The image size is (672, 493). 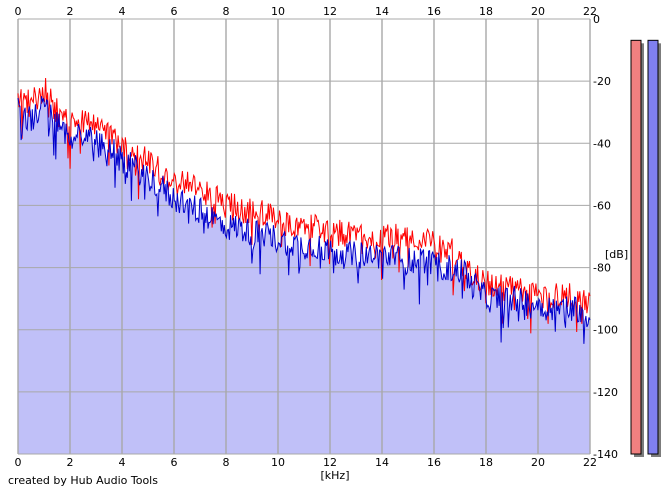 I want to click on credit-text: created by Hub Audio Tools, so click(x=83, y=480).